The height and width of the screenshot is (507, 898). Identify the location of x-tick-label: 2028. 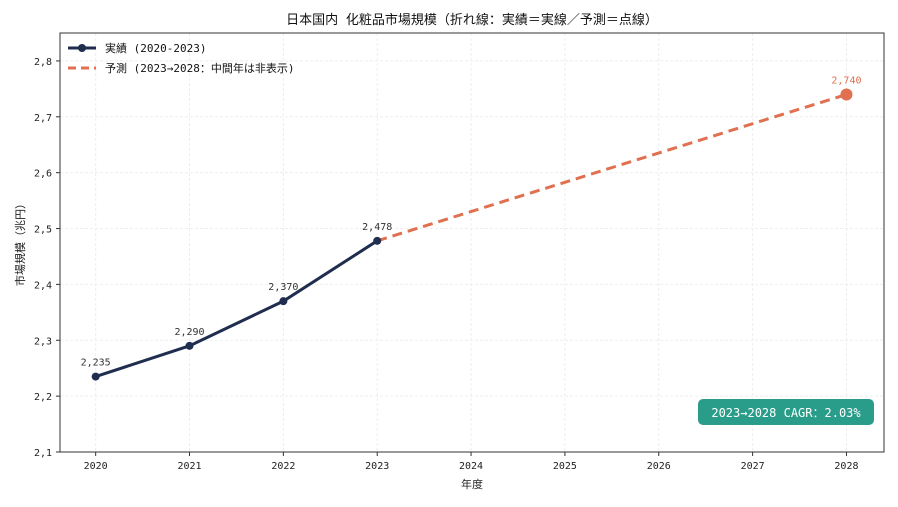
(846, 466).